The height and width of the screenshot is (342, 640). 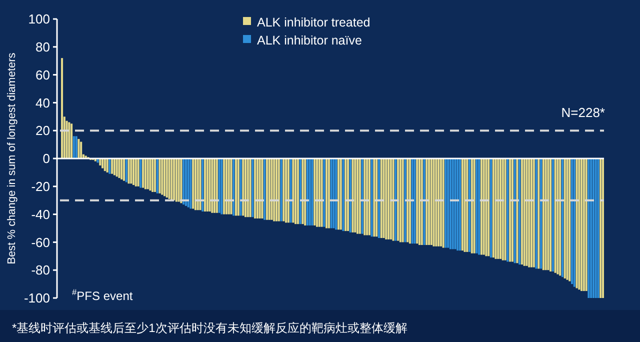 What do you see at coordinates (40, 270) in the screenshot?
I see `y-tick-label: -80` at bounding box center [40, 270].